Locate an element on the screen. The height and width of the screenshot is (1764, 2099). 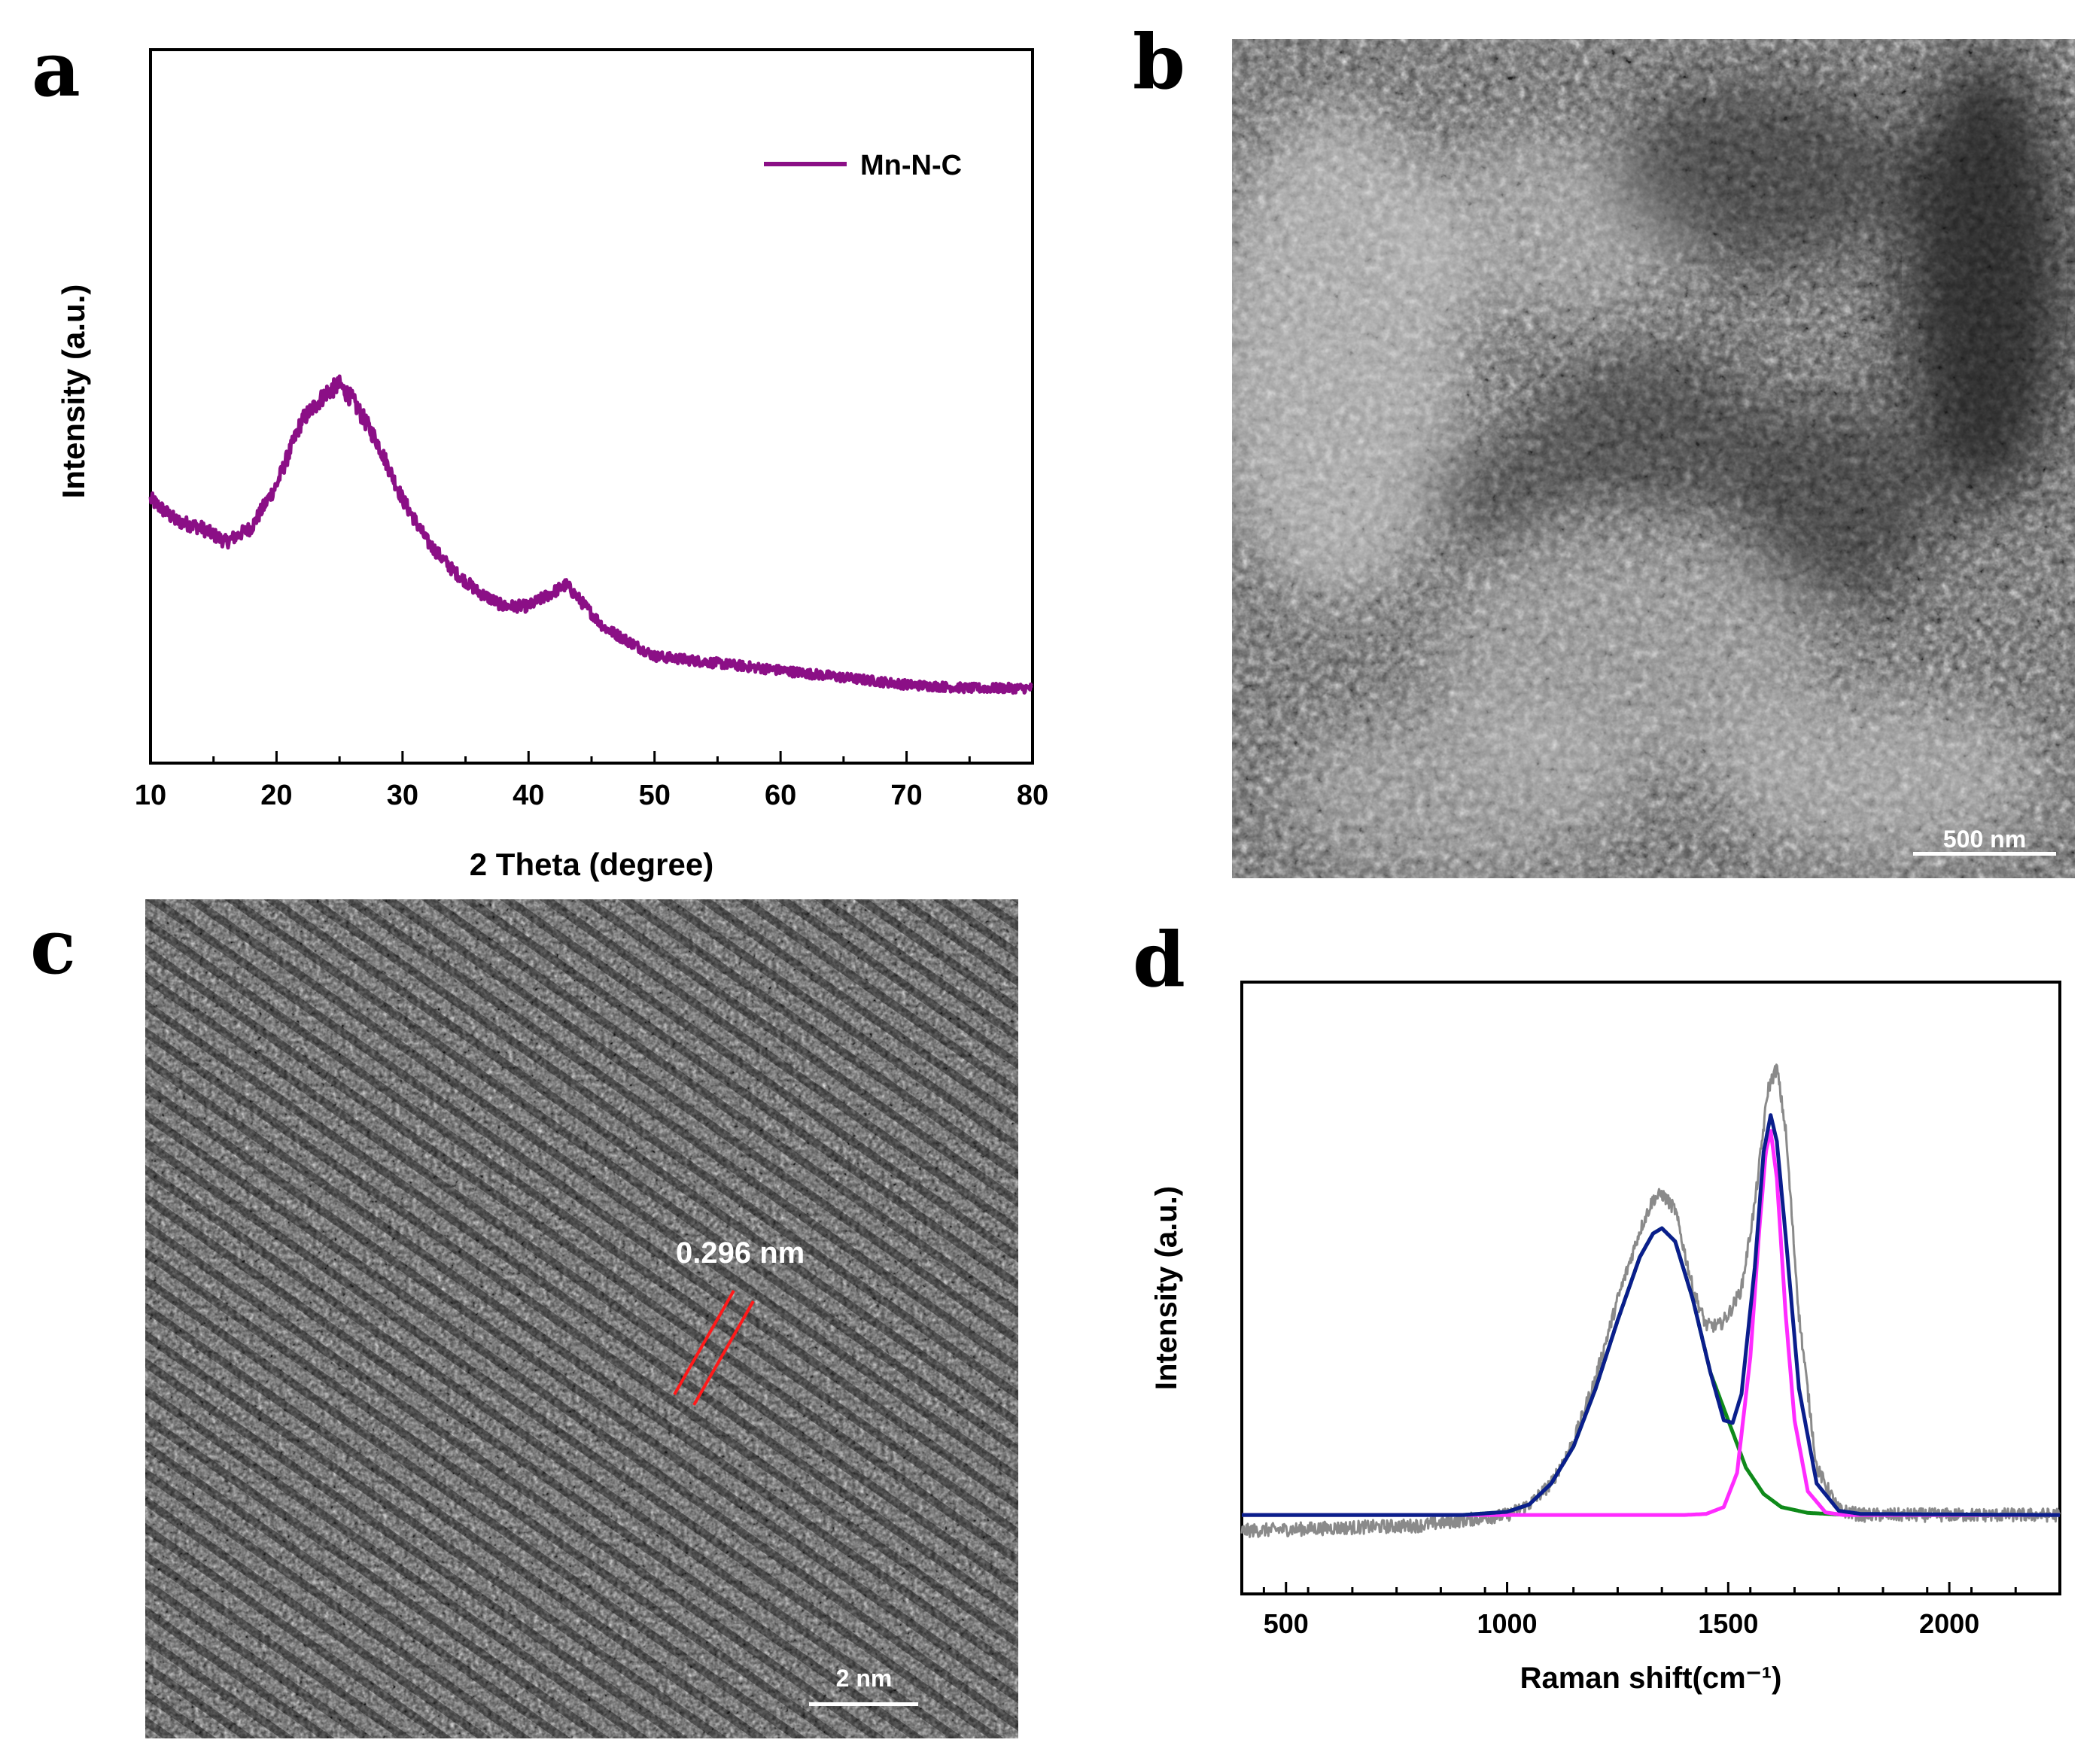
x-tick-label-a: 30 is located at coordinates (402, 795).